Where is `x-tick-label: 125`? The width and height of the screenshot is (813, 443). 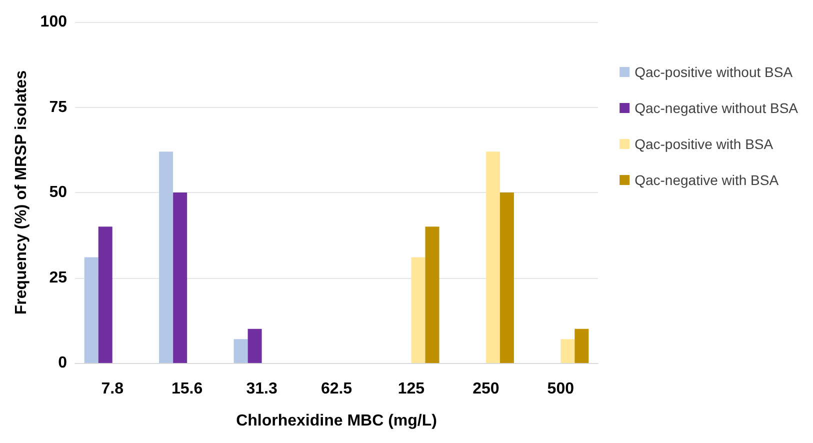
x-tick-label: 125 is located at coordinates (411, 389).